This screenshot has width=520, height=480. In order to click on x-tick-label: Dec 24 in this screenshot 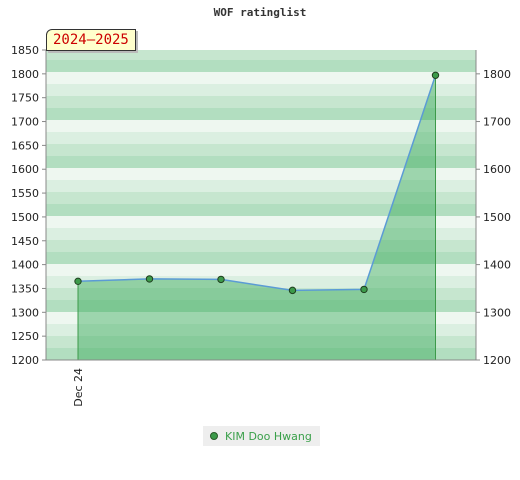, I will do `click(78, 387)`.